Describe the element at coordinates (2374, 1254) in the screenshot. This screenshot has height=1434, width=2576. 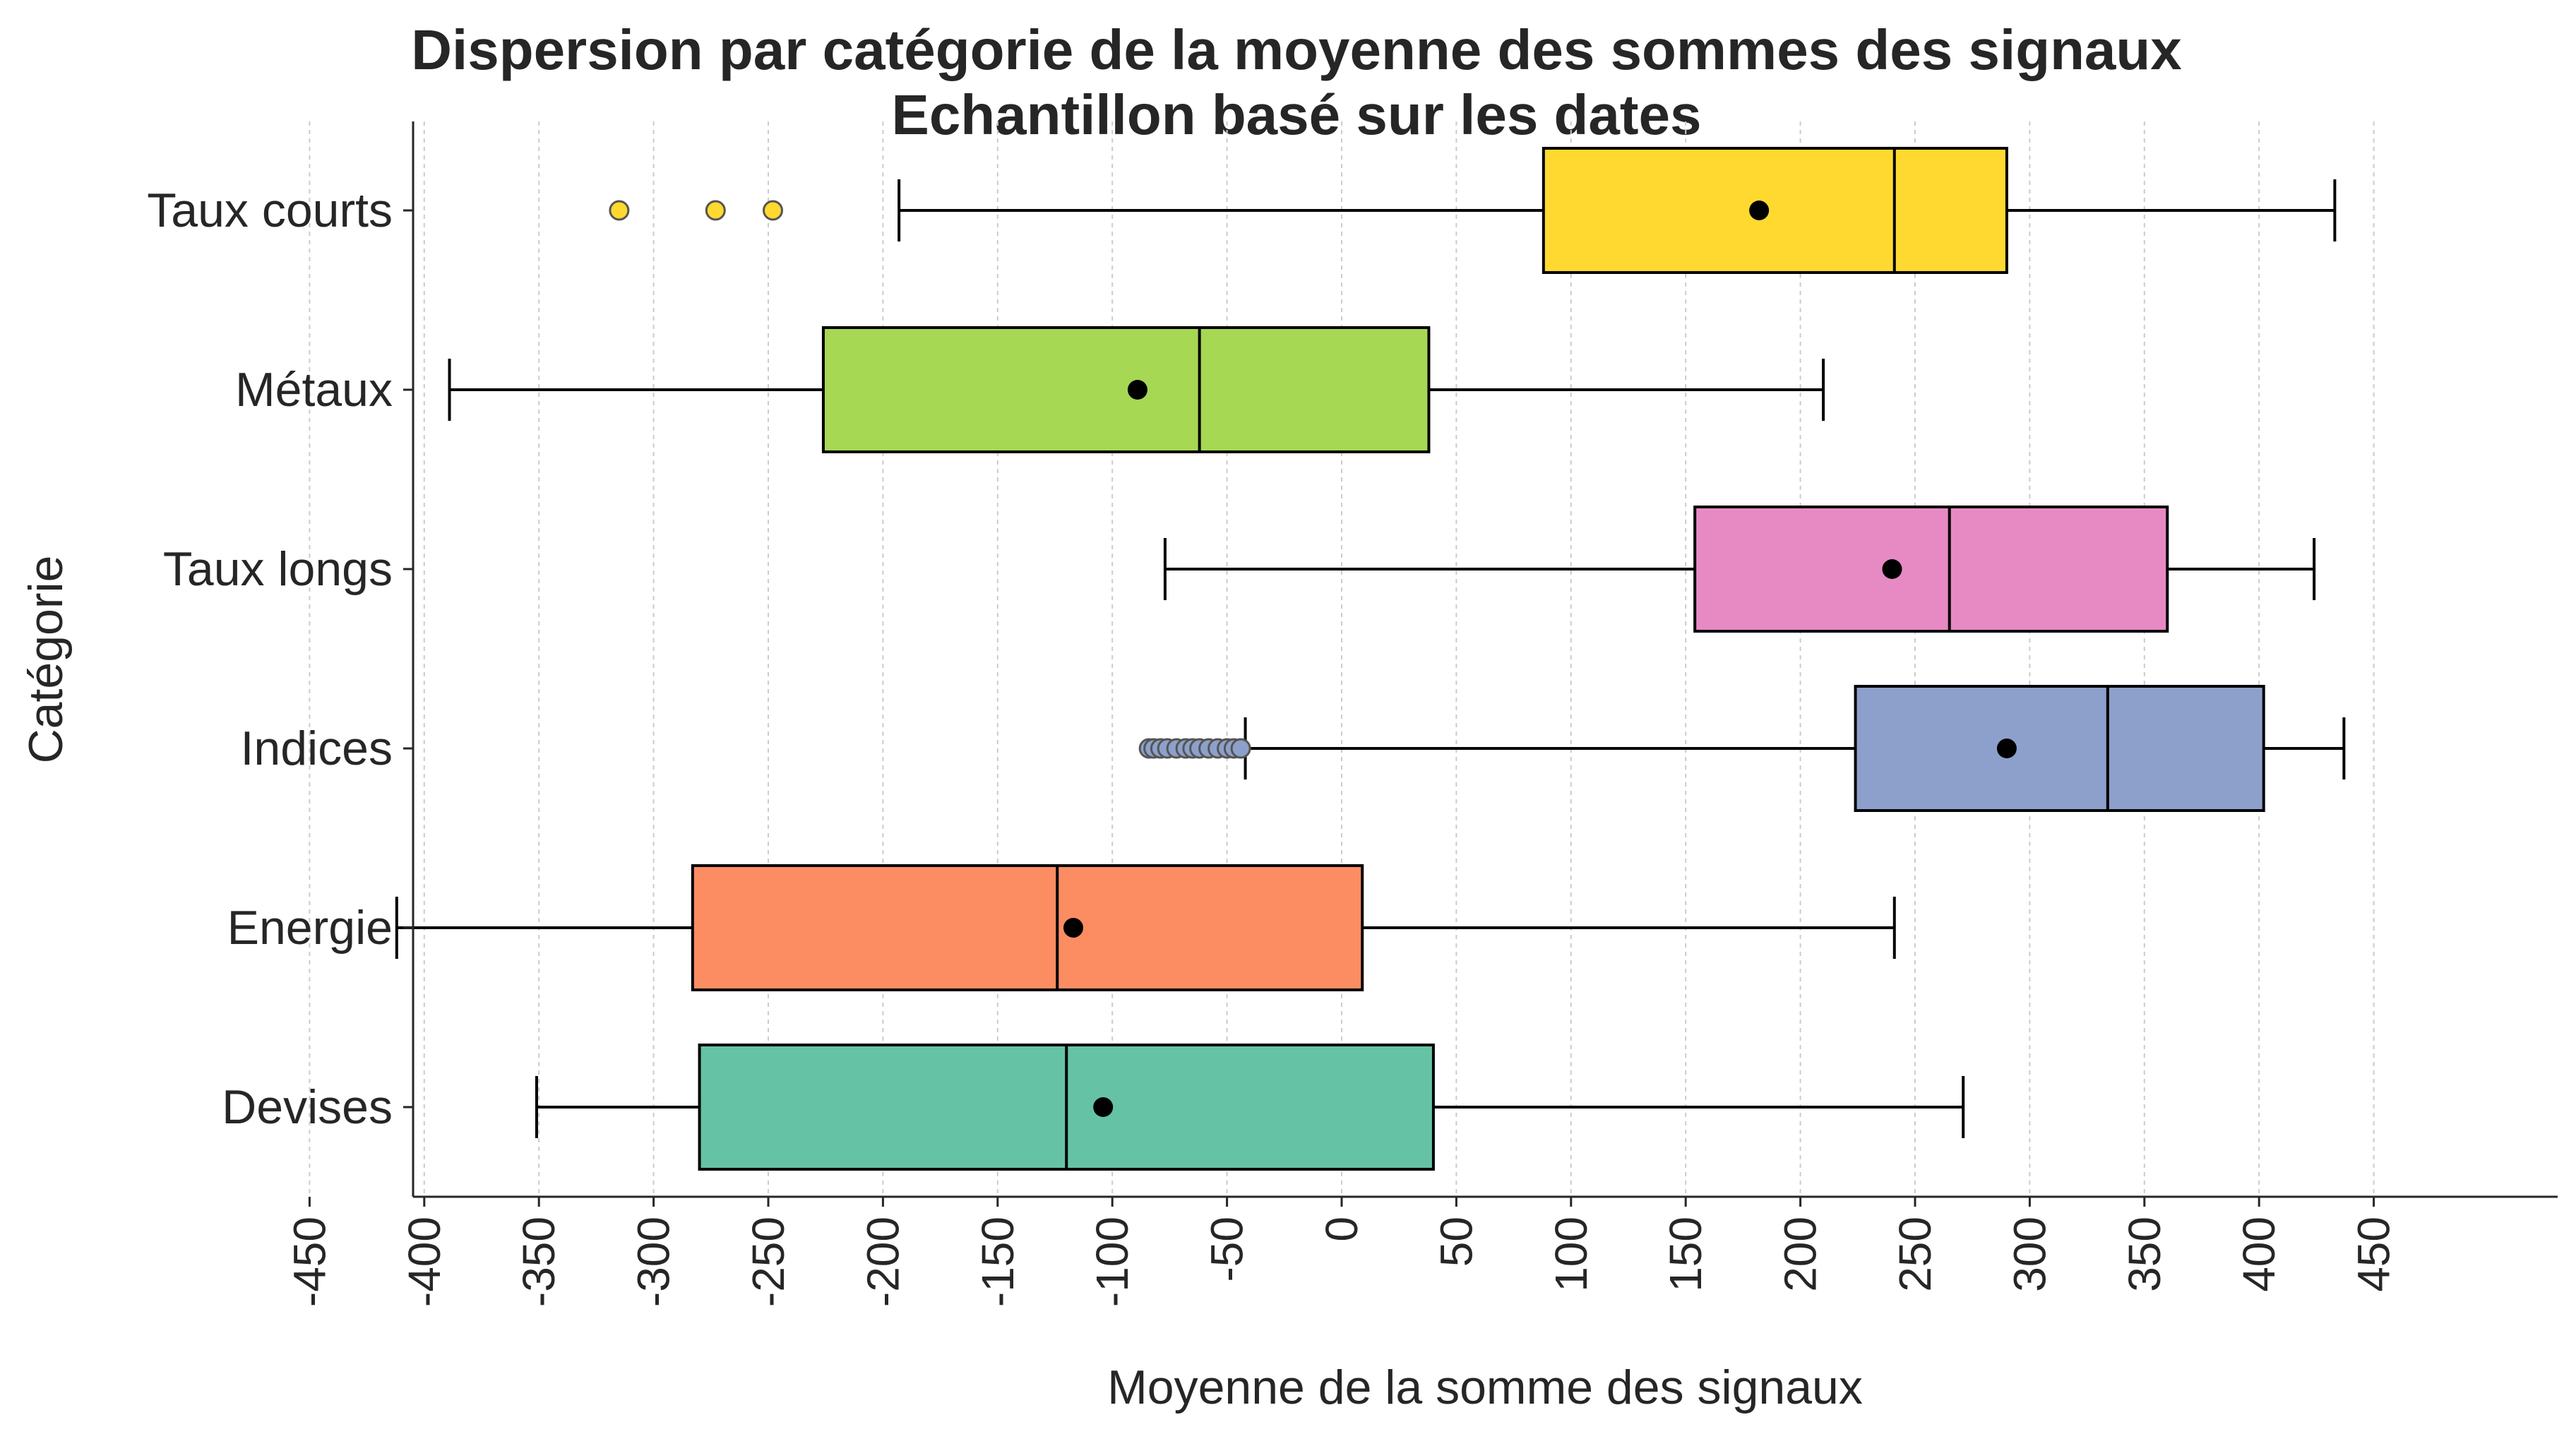
I see `x-tick-label: 450` at that location.